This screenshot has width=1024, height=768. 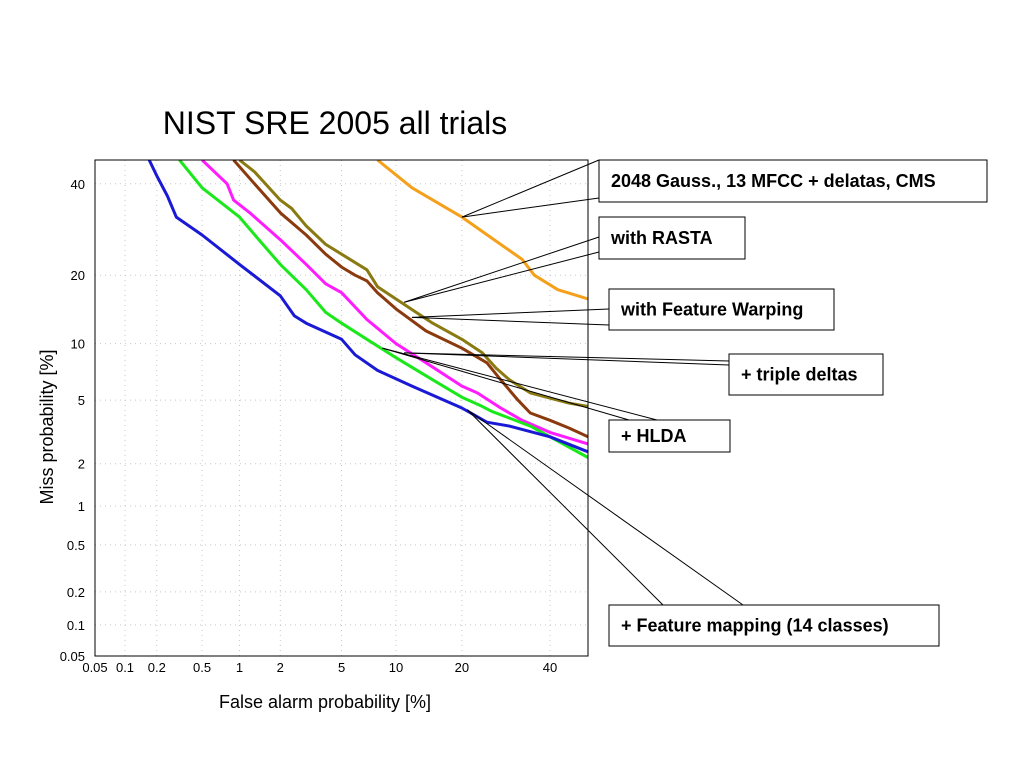 I want to click on callout-label: with RASTA, so click(x=661, y=238).